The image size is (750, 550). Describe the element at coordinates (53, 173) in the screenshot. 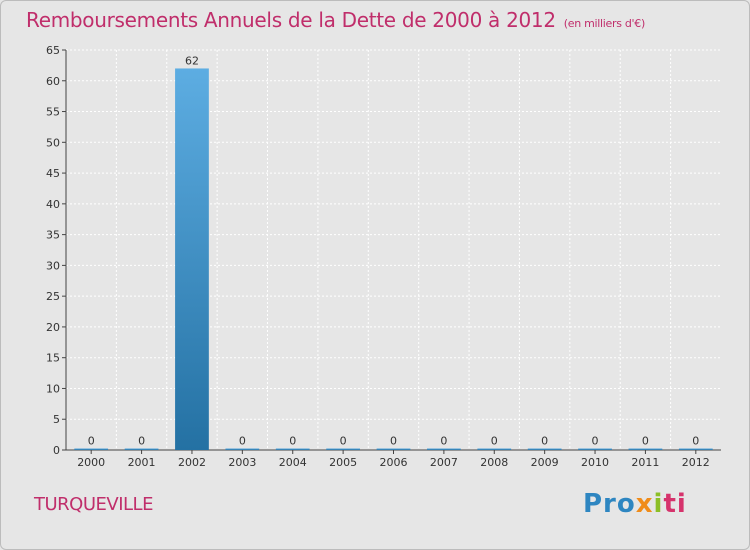

I see `y-tick-label: 45` at that location.